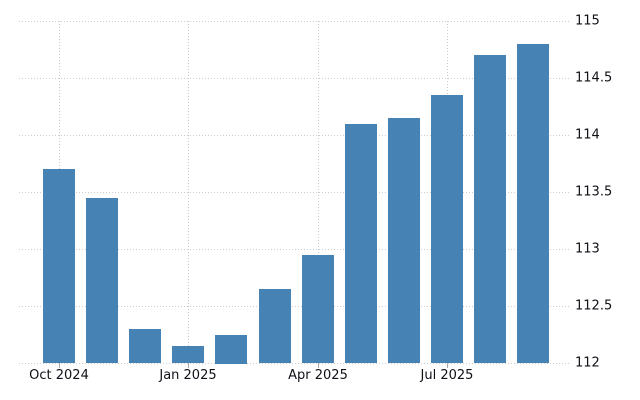 The image size is (640, 400). Describe the element at coordinates (231, 349) in the screenshot. I see `bar-feb-2025` at that location.